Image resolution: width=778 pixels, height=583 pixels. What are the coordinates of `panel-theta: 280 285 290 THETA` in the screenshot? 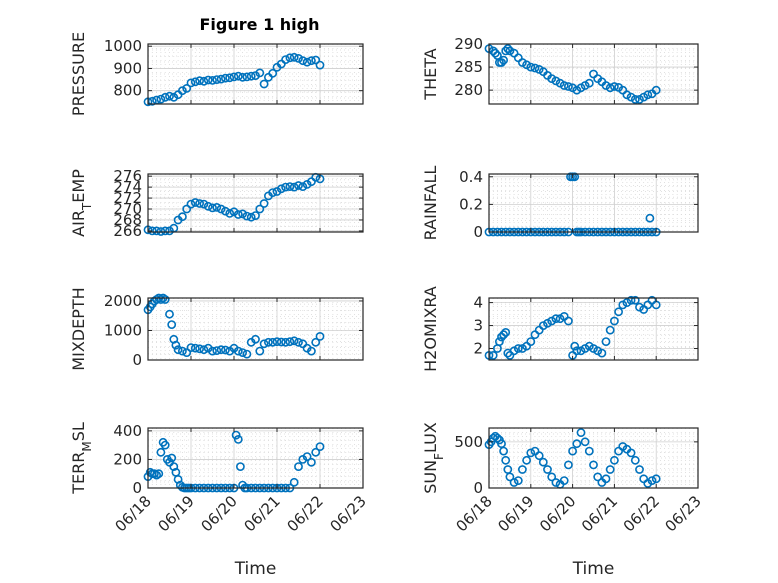 It's located at (560, 70).